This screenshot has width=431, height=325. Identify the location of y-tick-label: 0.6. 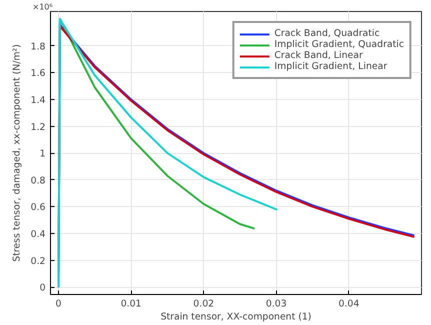
(38, 208).